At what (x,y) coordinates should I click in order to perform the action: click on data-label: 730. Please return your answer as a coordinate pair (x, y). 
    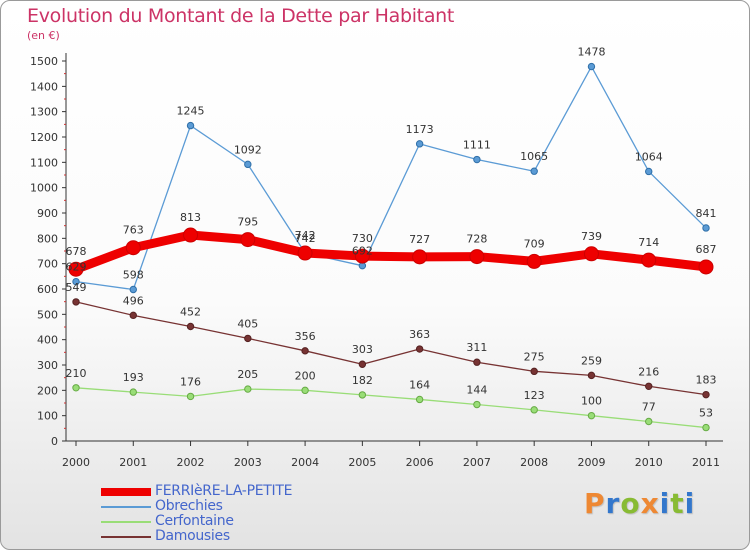
    Looking at the image, I should click on (362, 238).